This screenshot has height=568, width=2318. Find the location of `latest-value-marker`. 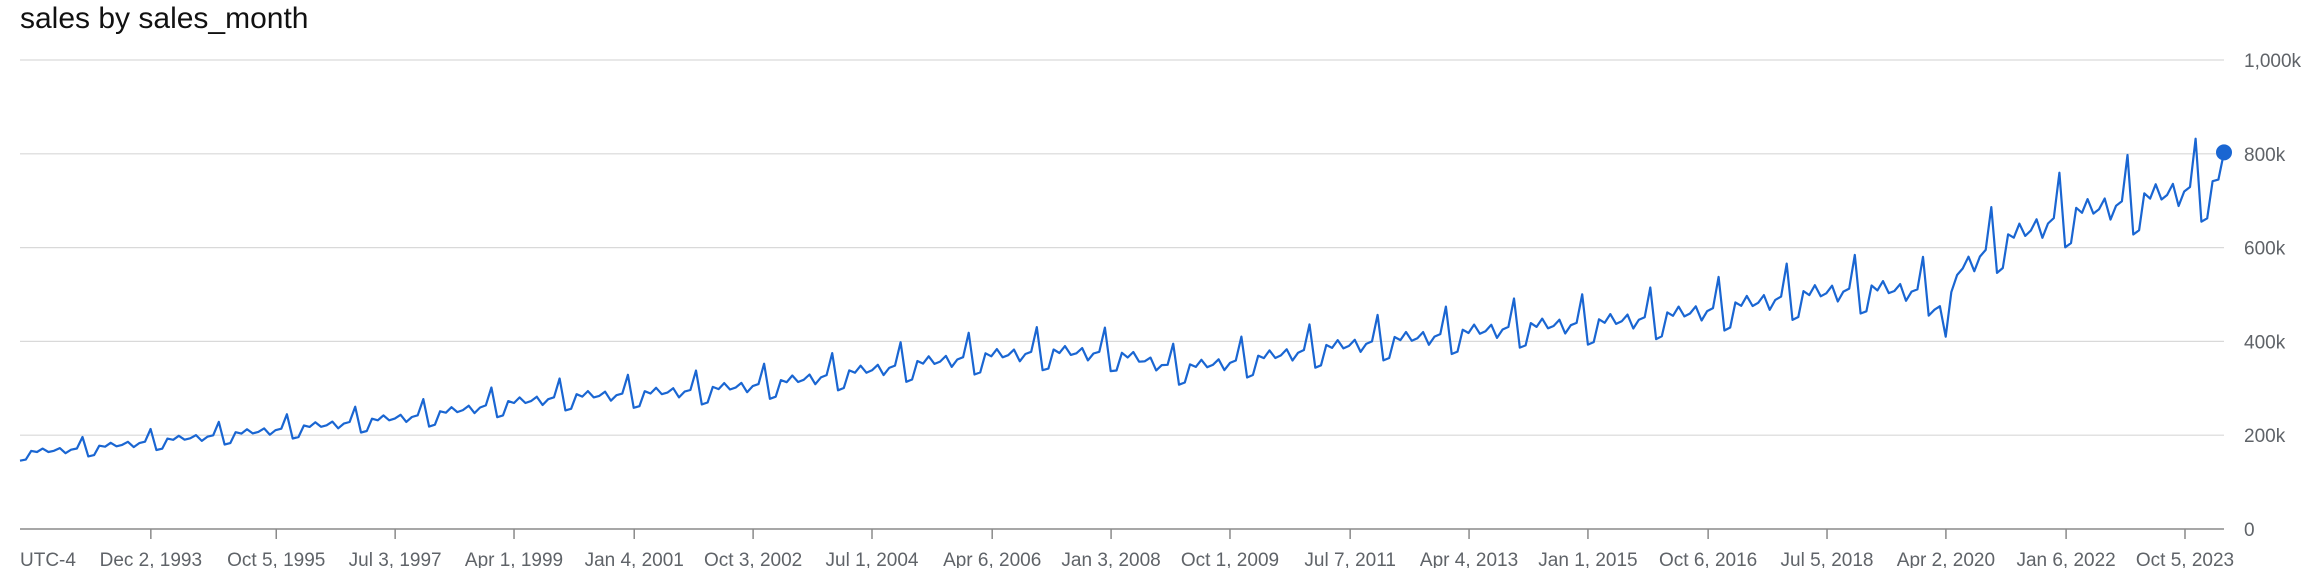

latest-value-marker is located at coordinates (2224, 152).